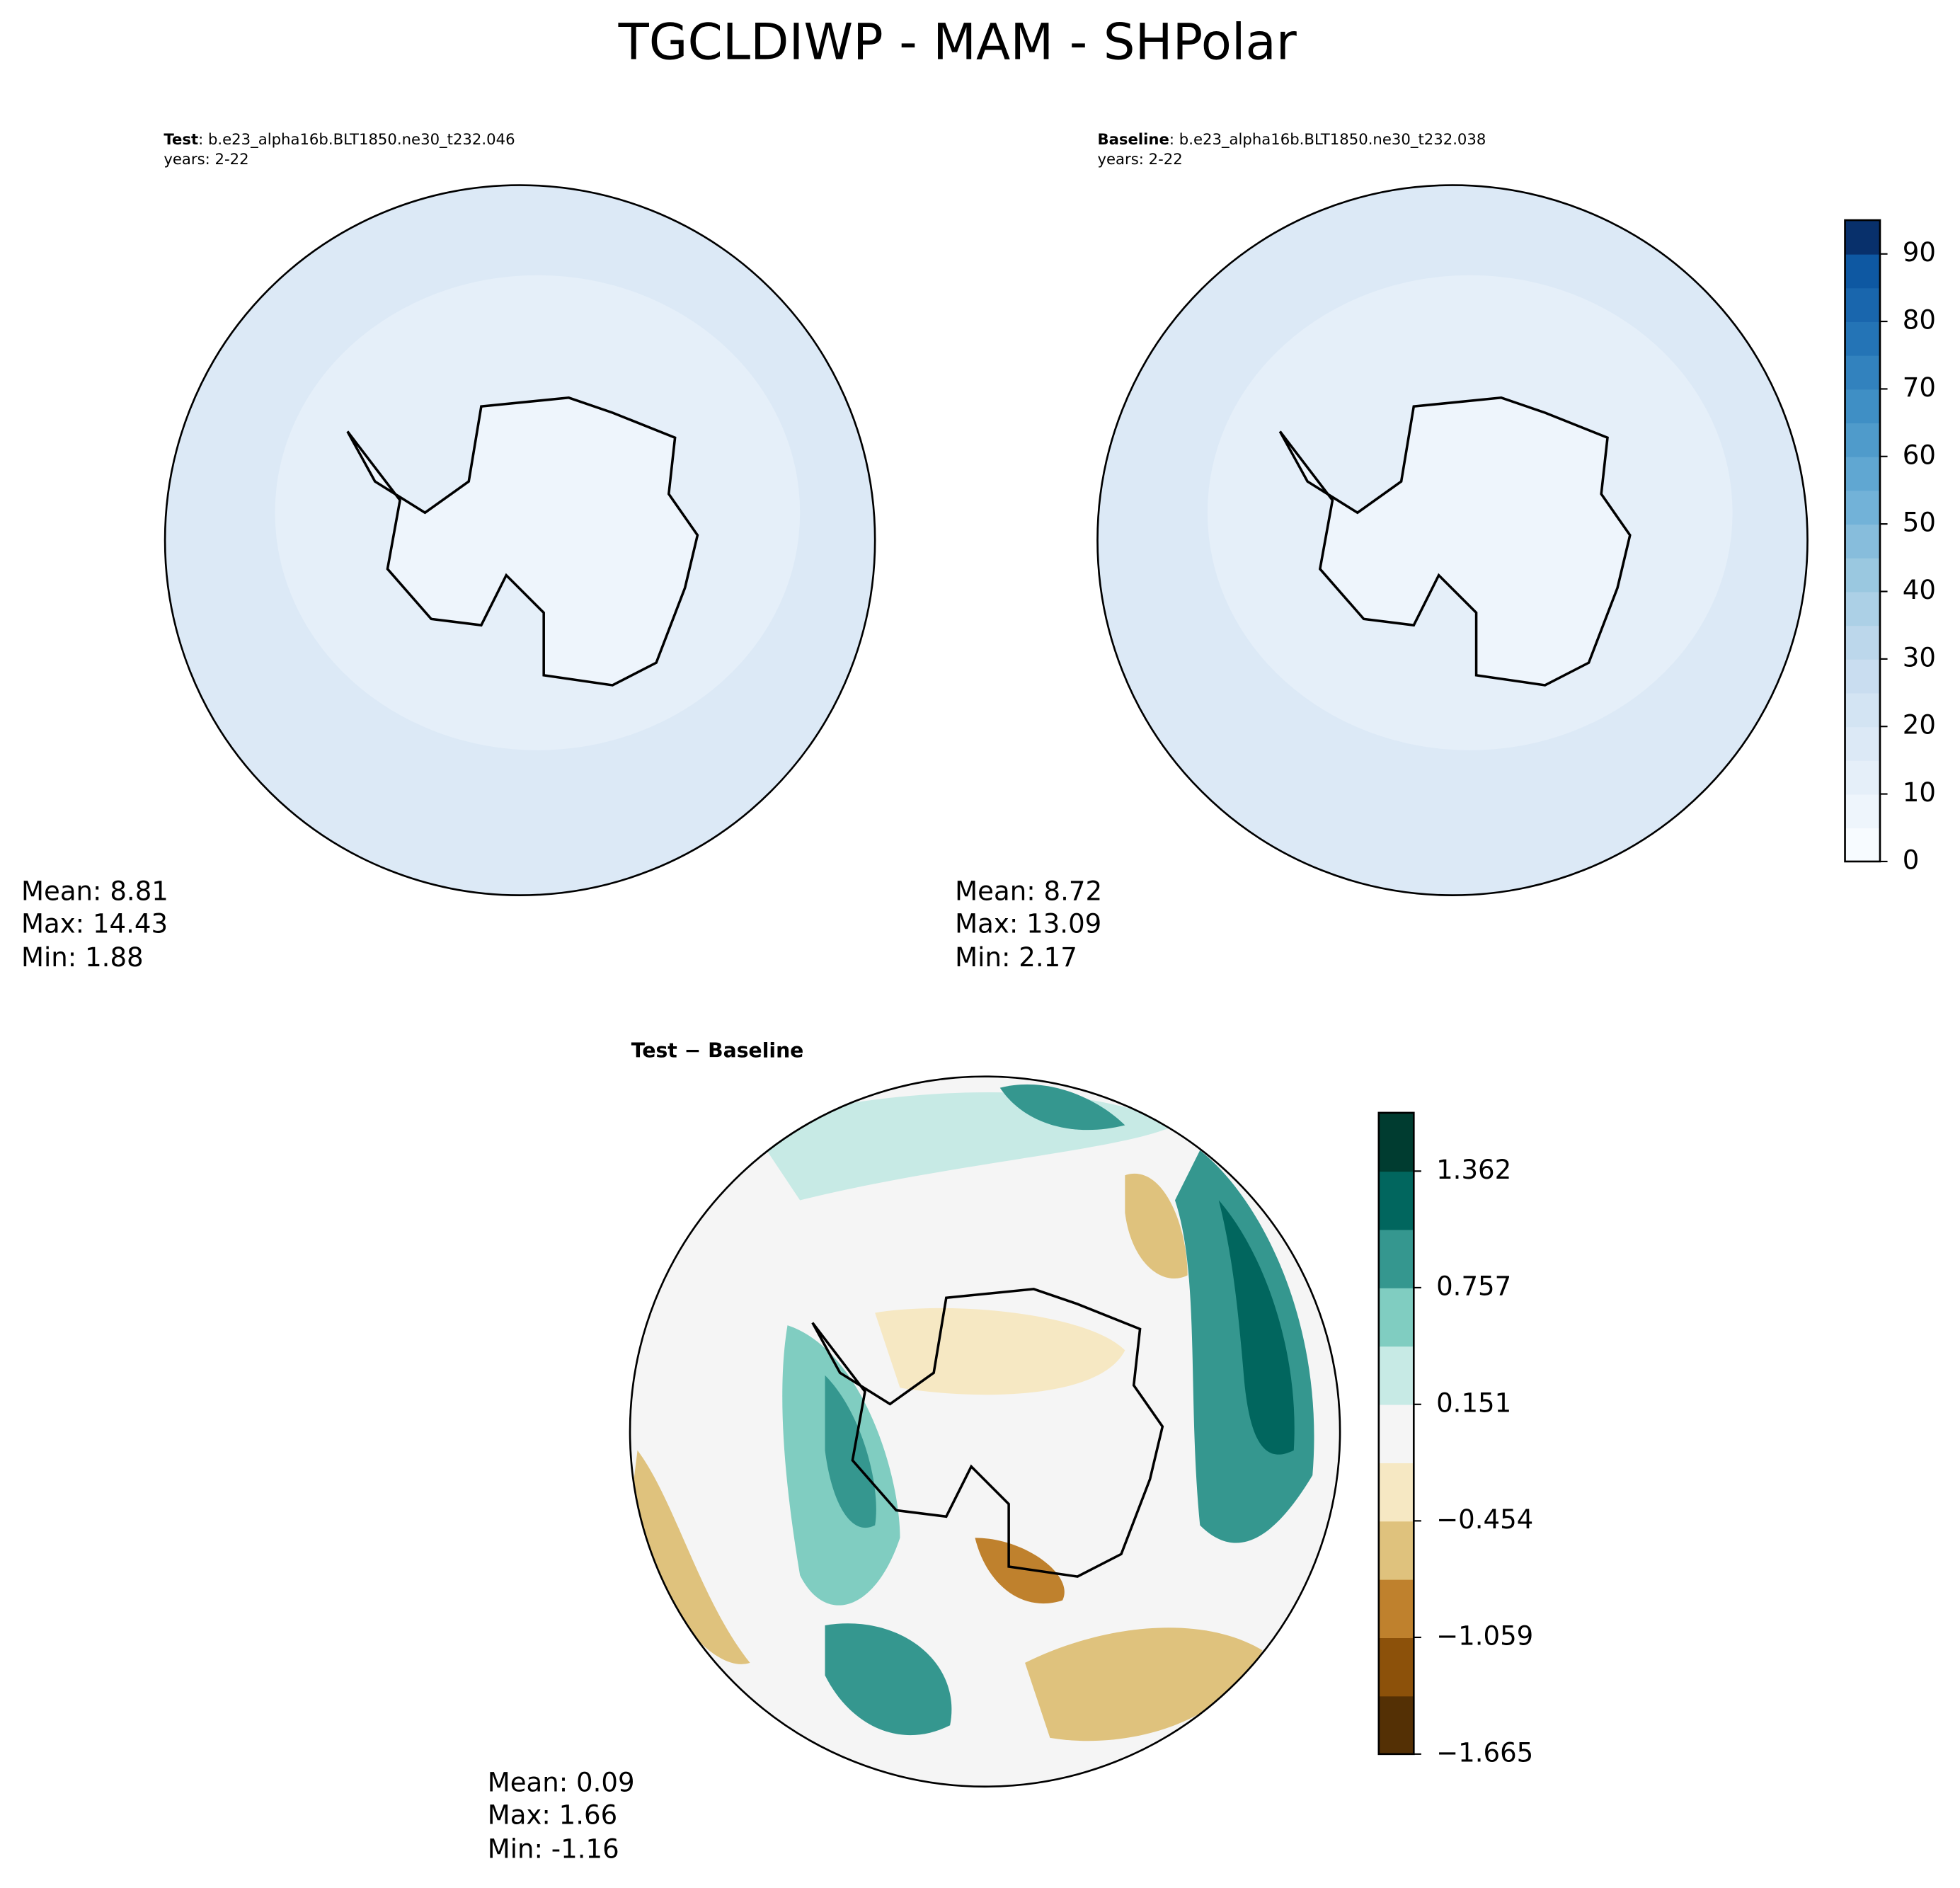  I want to click on stat: Min: 1.88, so click(82, 957).